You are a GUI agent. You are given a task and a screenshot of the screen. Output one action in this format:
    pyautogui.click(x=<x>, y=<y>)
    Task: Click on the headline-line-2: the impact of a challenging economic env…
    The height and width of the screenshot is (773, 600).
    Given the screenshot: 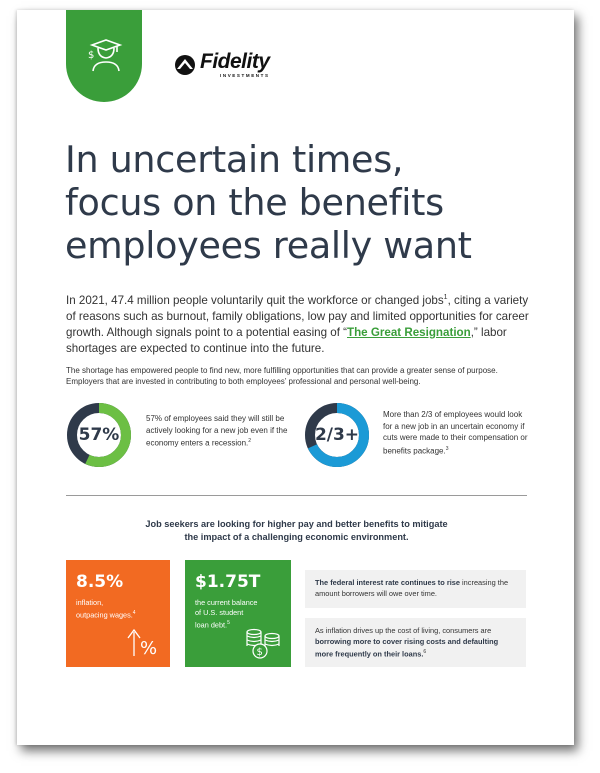 What is the action you would take?
    pyautogui.click(x=296, y=537)
    